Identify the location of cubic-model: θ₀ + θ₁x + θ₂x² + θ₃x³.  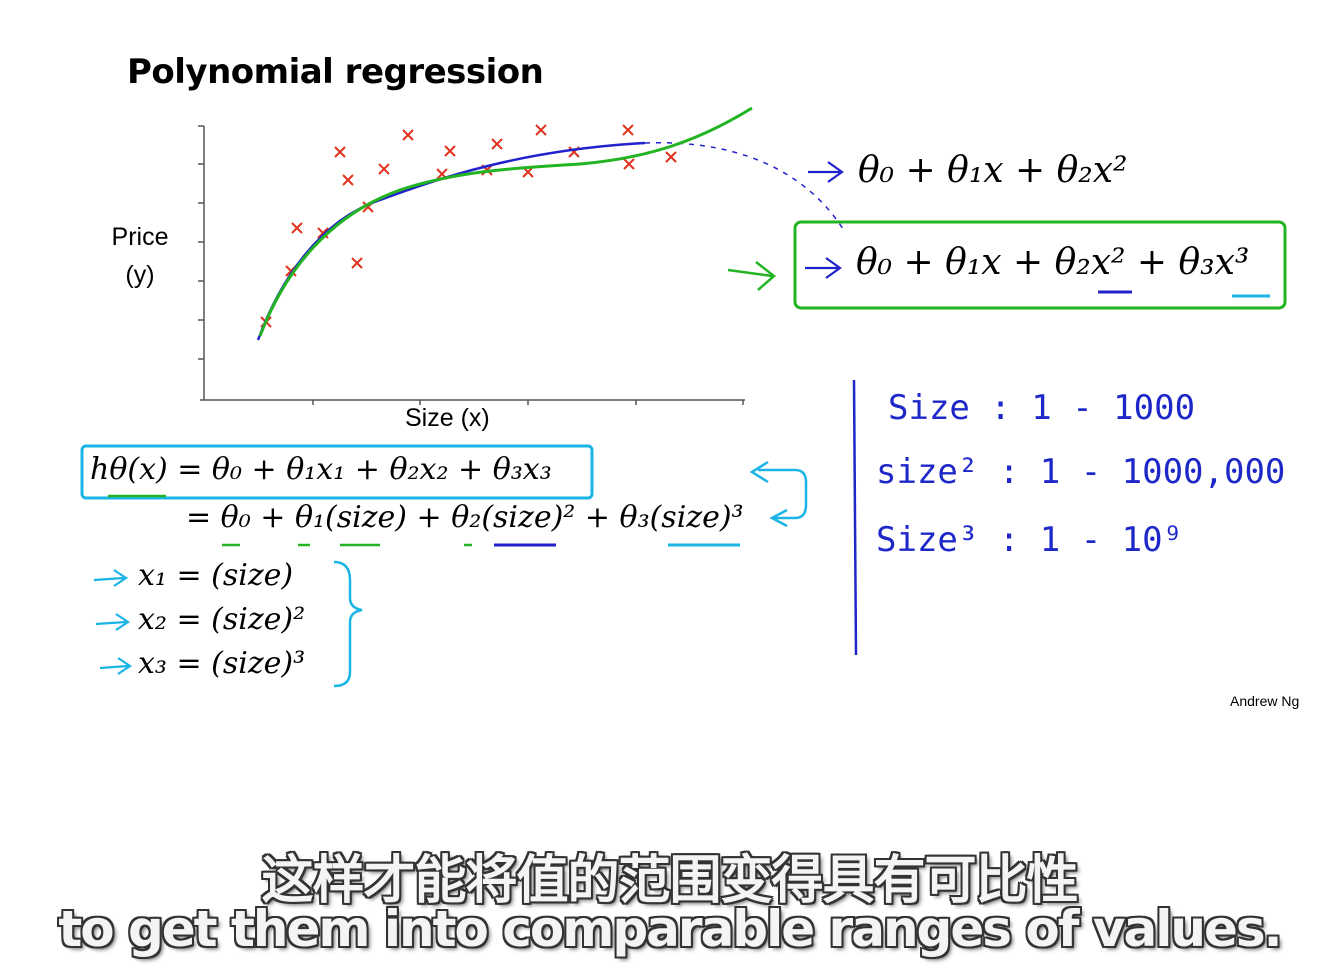
(1053, 262).